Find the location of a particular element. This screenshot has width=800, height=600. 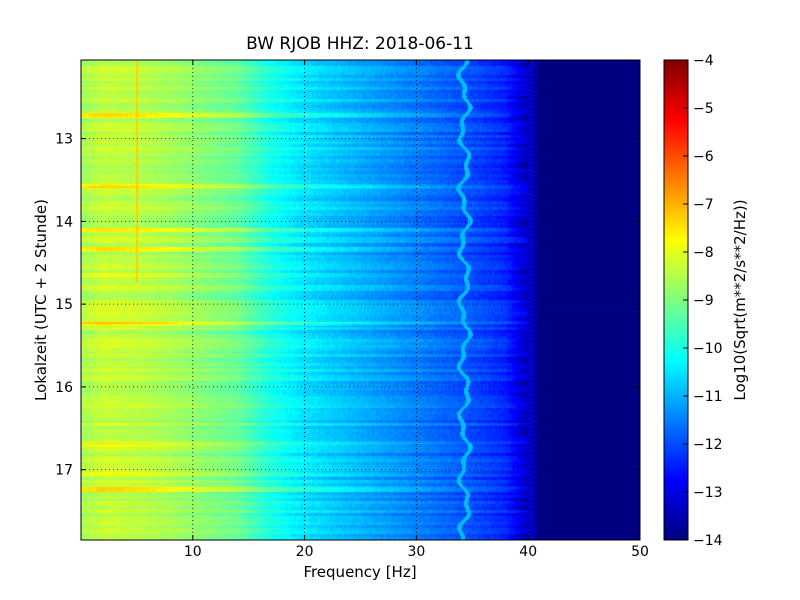

colorbar-tick-label: −8 is located at coordinates (703, 253).